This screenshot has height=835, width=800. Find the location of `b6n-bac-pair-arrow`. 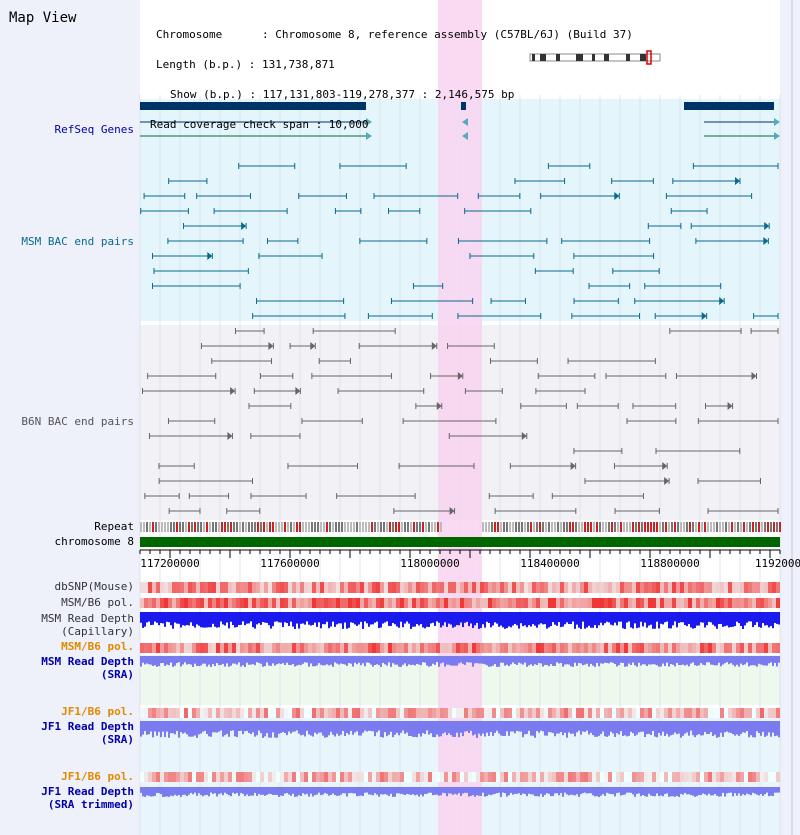

b6n-bac-pair-arrow is located at coordinates (233, 391).